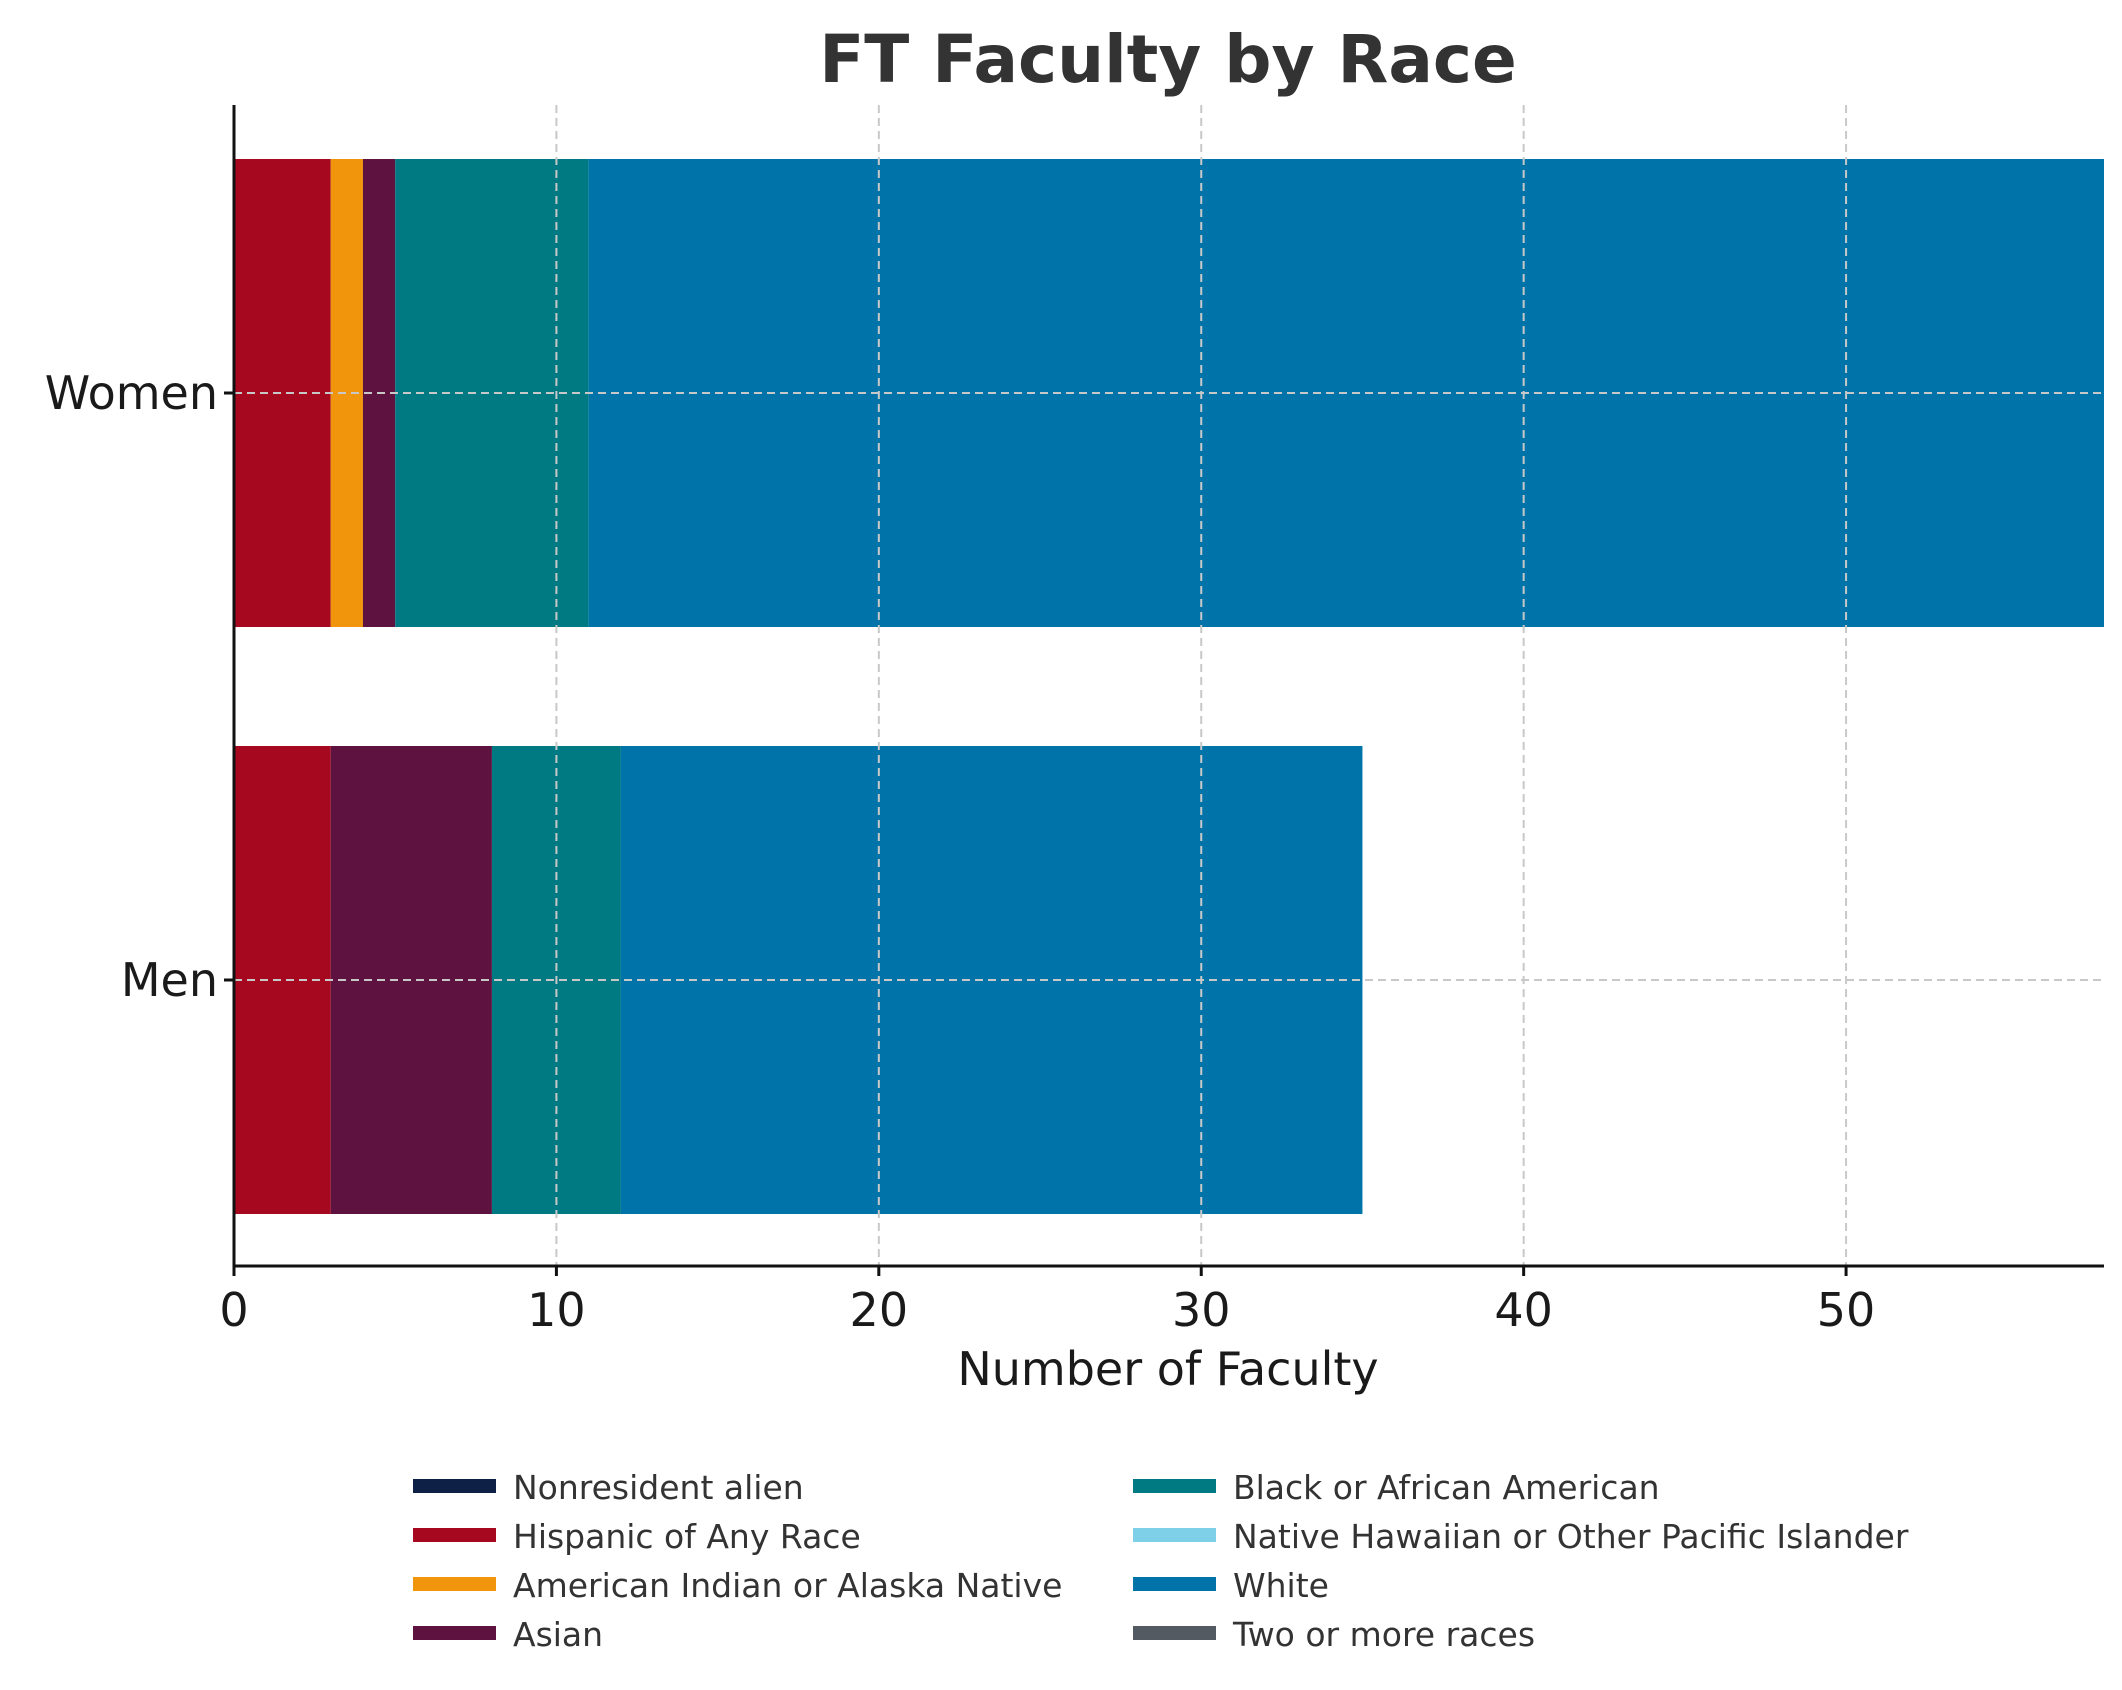  What do you see at coordinates (556, 1310) in the screenshot?
I see `x-tick-label: 10` at bounding box center [556, 1310].